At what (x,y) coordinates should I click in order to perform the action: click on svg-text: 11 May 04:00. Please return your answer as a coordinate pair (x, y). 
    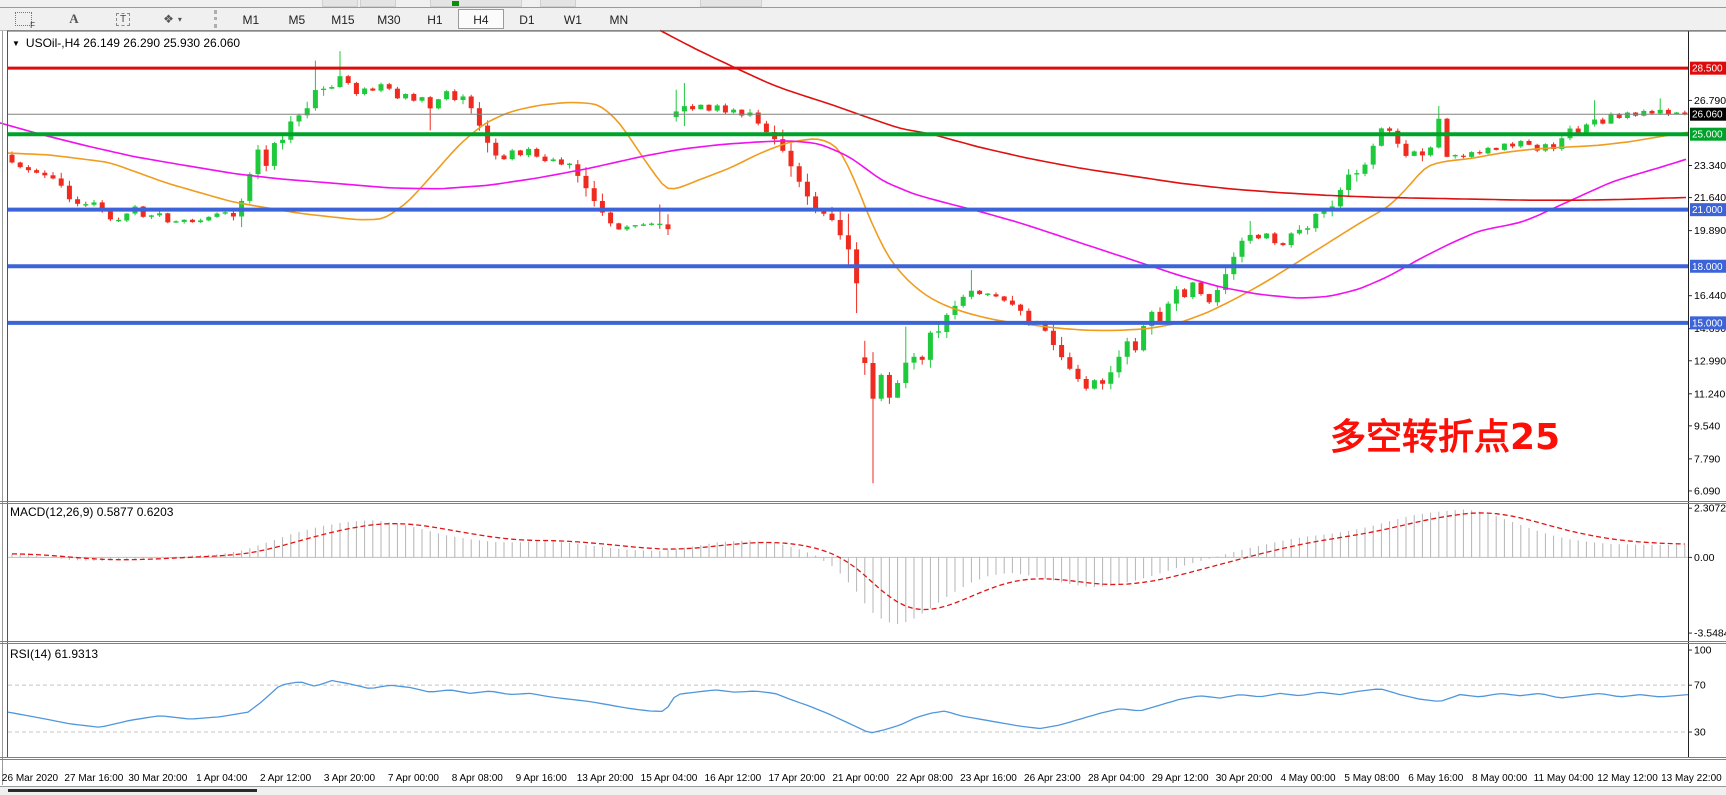
    Looking at the image, I should click on (1564, 778).